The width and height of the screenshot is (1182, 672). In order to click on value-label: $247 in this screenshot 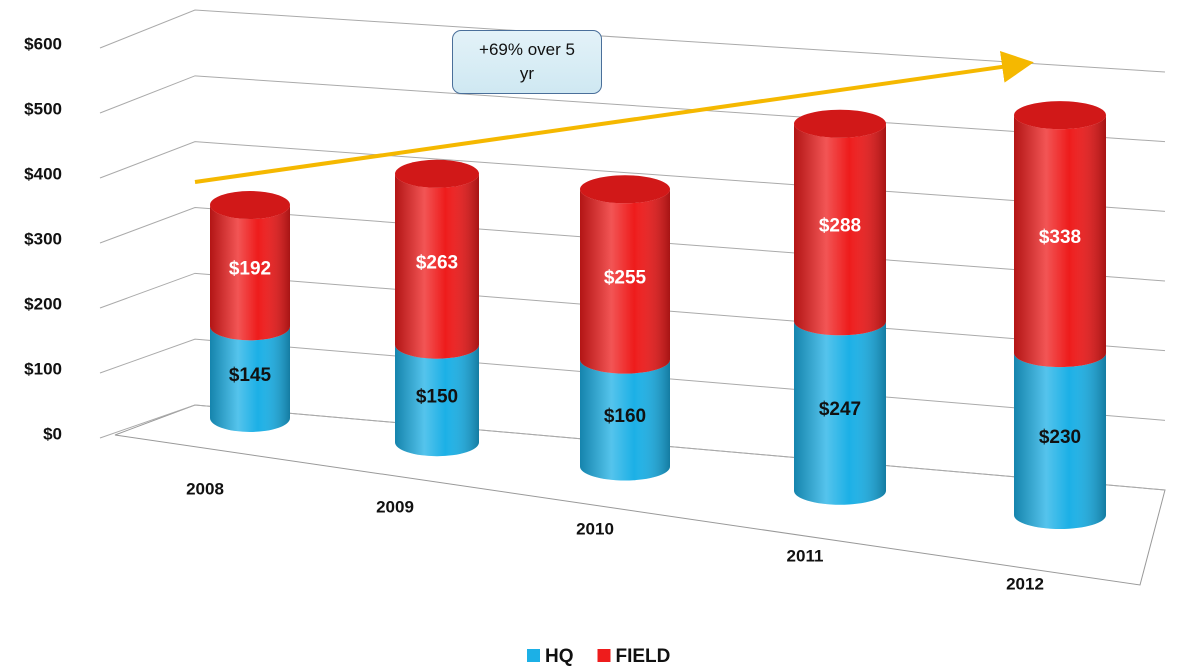, I will do `click(840, 409)`.